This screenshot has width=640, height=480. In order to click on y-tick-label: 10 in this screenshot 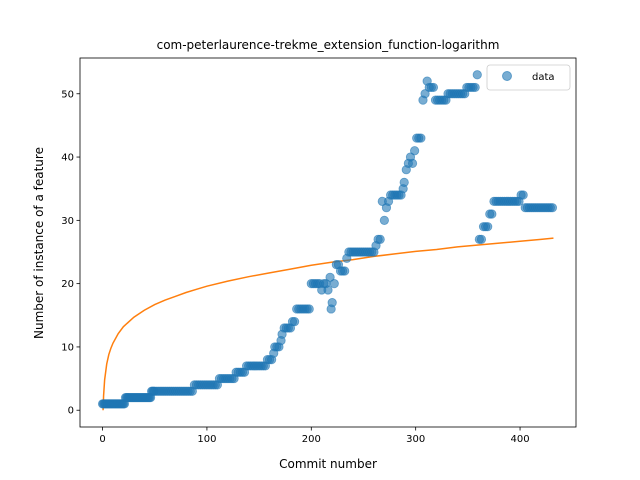, I will do `click(67, 347)`.